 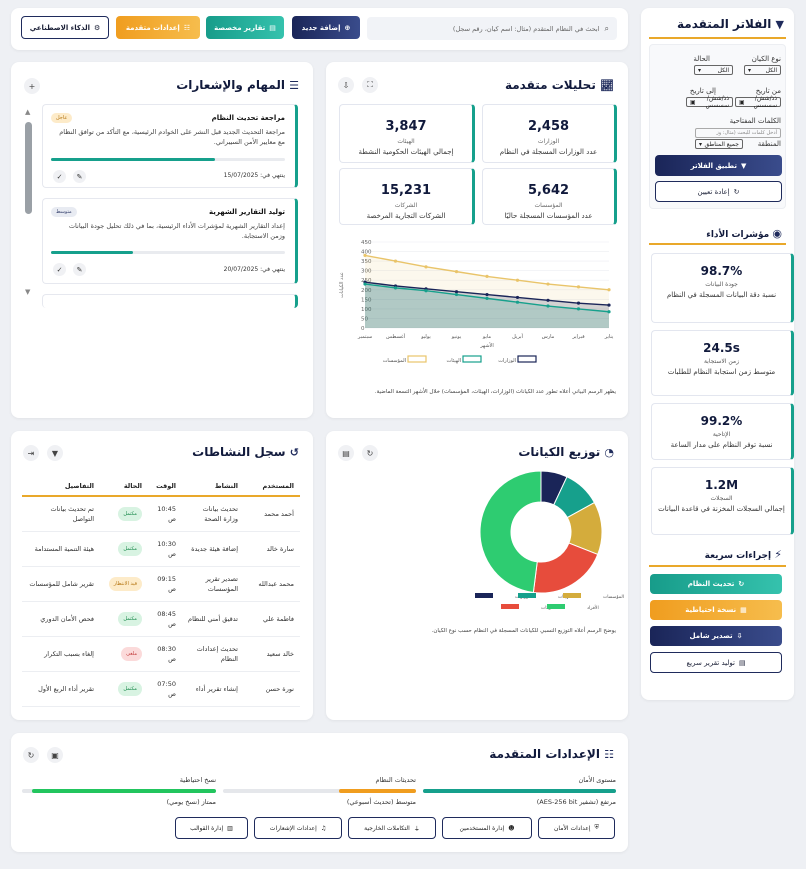 I want to click on calendar-icon: ▣, so click(x=742, y=102).